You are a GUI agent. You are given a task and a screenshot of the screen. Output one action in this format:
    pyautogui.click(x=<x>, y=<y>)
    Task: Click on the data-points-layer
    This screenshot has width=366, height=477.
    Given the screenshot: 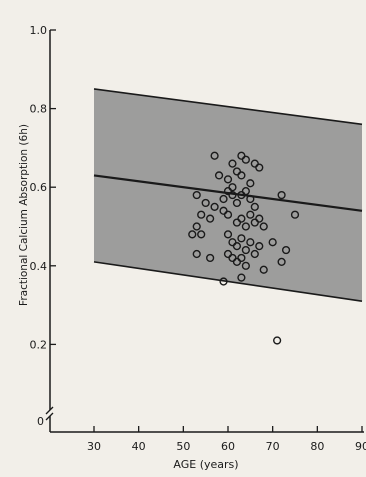 What is the action you would take?
    pyautogui.click(x=244, y=248)
    